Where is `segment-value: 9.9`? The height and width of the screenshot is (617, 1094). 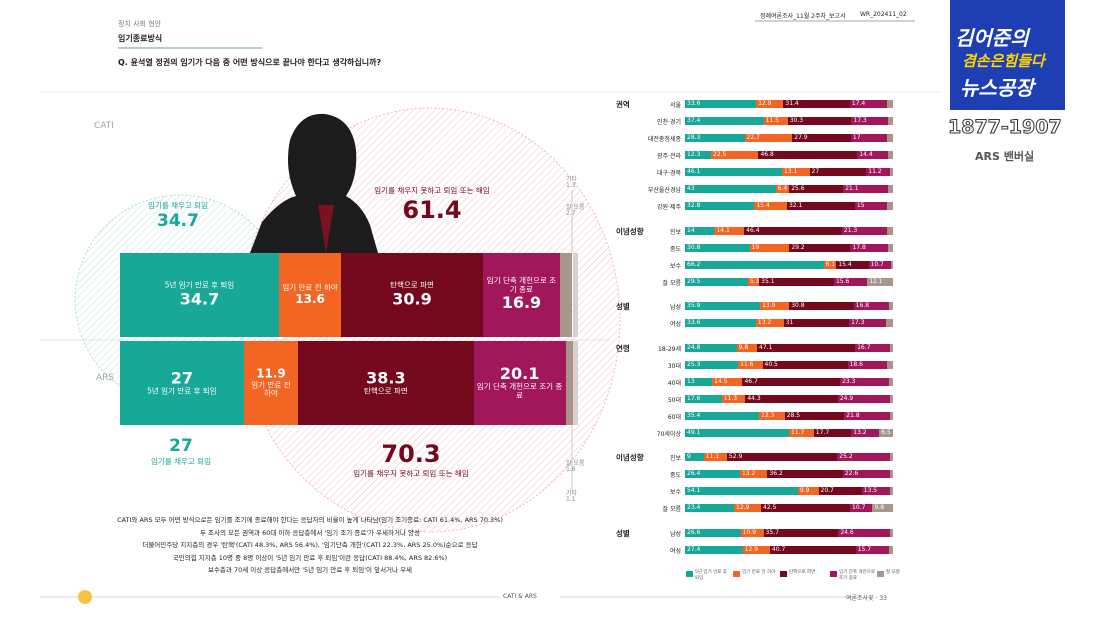 segment-value: 9.9 is located at coordinates (804, 490).